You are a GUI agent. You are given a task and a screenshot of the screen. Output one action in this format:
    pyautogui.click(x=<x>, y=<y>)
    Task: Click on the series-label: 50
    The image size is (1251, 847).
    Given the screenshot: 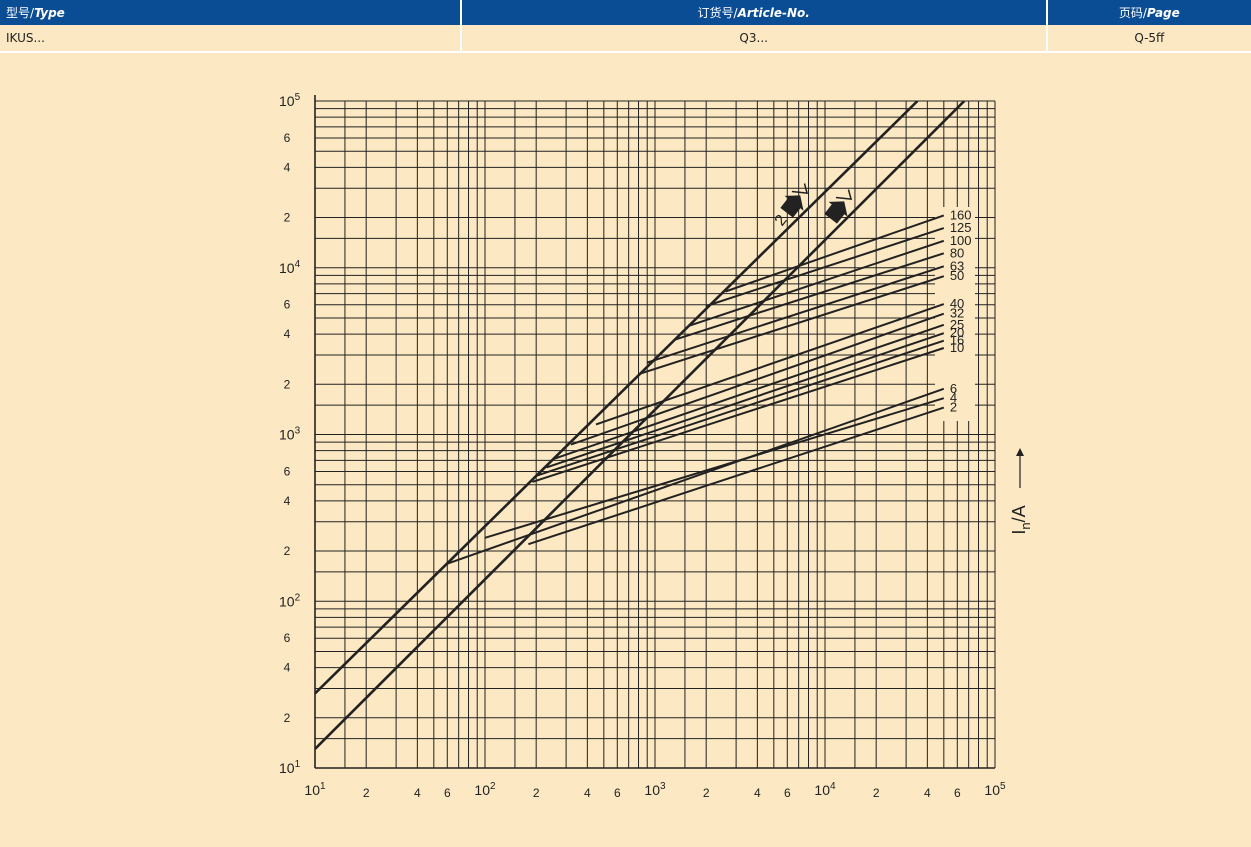 What is the action you would take?
    pyautogui.click(x=957, y=275)
    